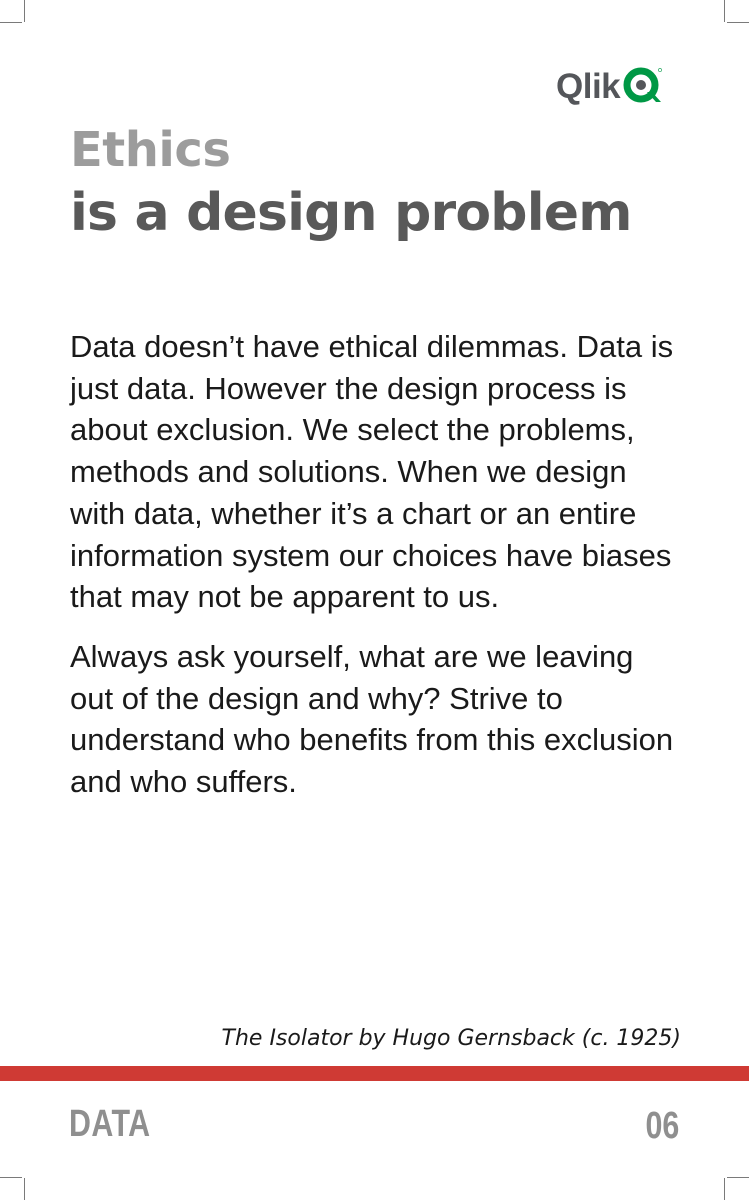  What do you see at coordinates (724, 1189) in the screenshot?
I see `crop-mark-bottom-right` at bounding box center [724, 1189].